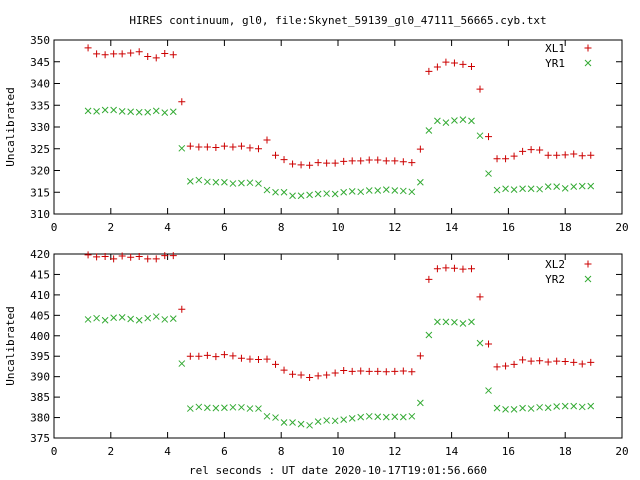 The height and width of the screenshot is (480, 640). I want to click on x-tick-label: 20, so click(621, 451).